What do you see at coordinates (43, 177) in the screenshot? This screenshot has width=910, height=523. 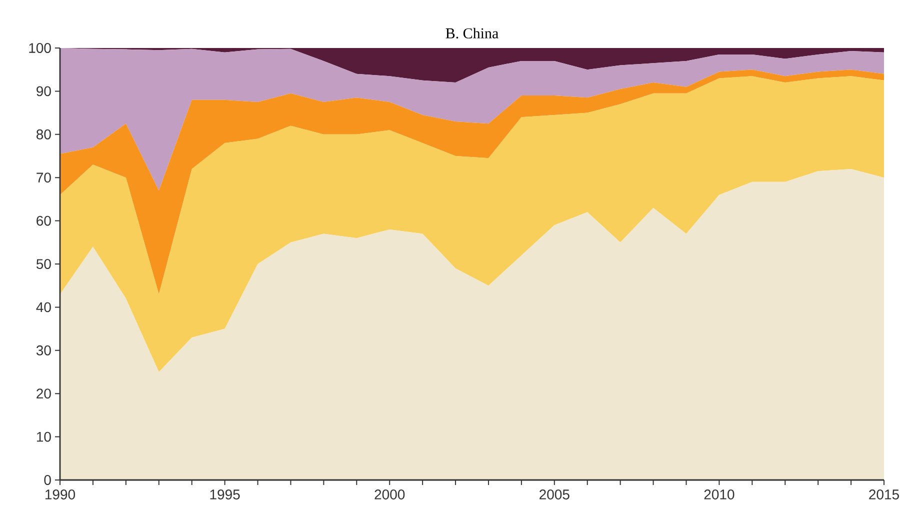 I see `y-tick-label: 70` at bounding box center [43, 177].